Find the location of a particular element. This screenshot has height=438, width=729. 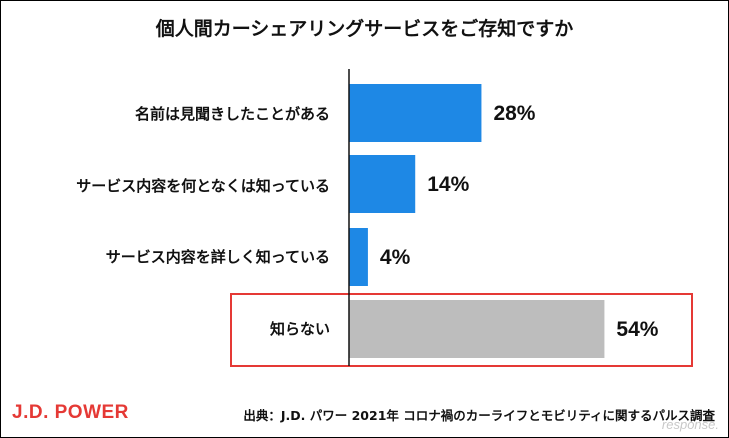

chart-title: 個人間カーシェアリングサービスをご存知ですか is located at coordinates (364, 29).